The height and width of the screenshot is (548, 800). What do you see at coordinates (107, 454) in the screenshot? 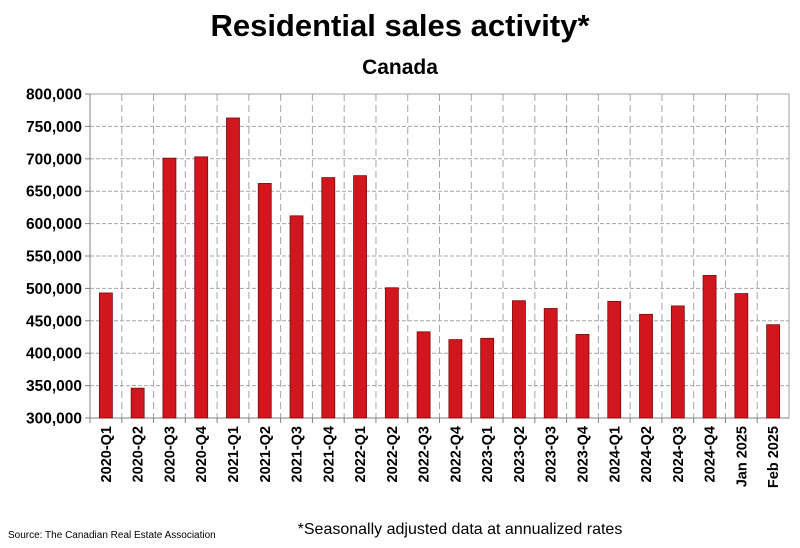
I see `x-tick-label: 2020-Q1` at bounding box center [107, 454].